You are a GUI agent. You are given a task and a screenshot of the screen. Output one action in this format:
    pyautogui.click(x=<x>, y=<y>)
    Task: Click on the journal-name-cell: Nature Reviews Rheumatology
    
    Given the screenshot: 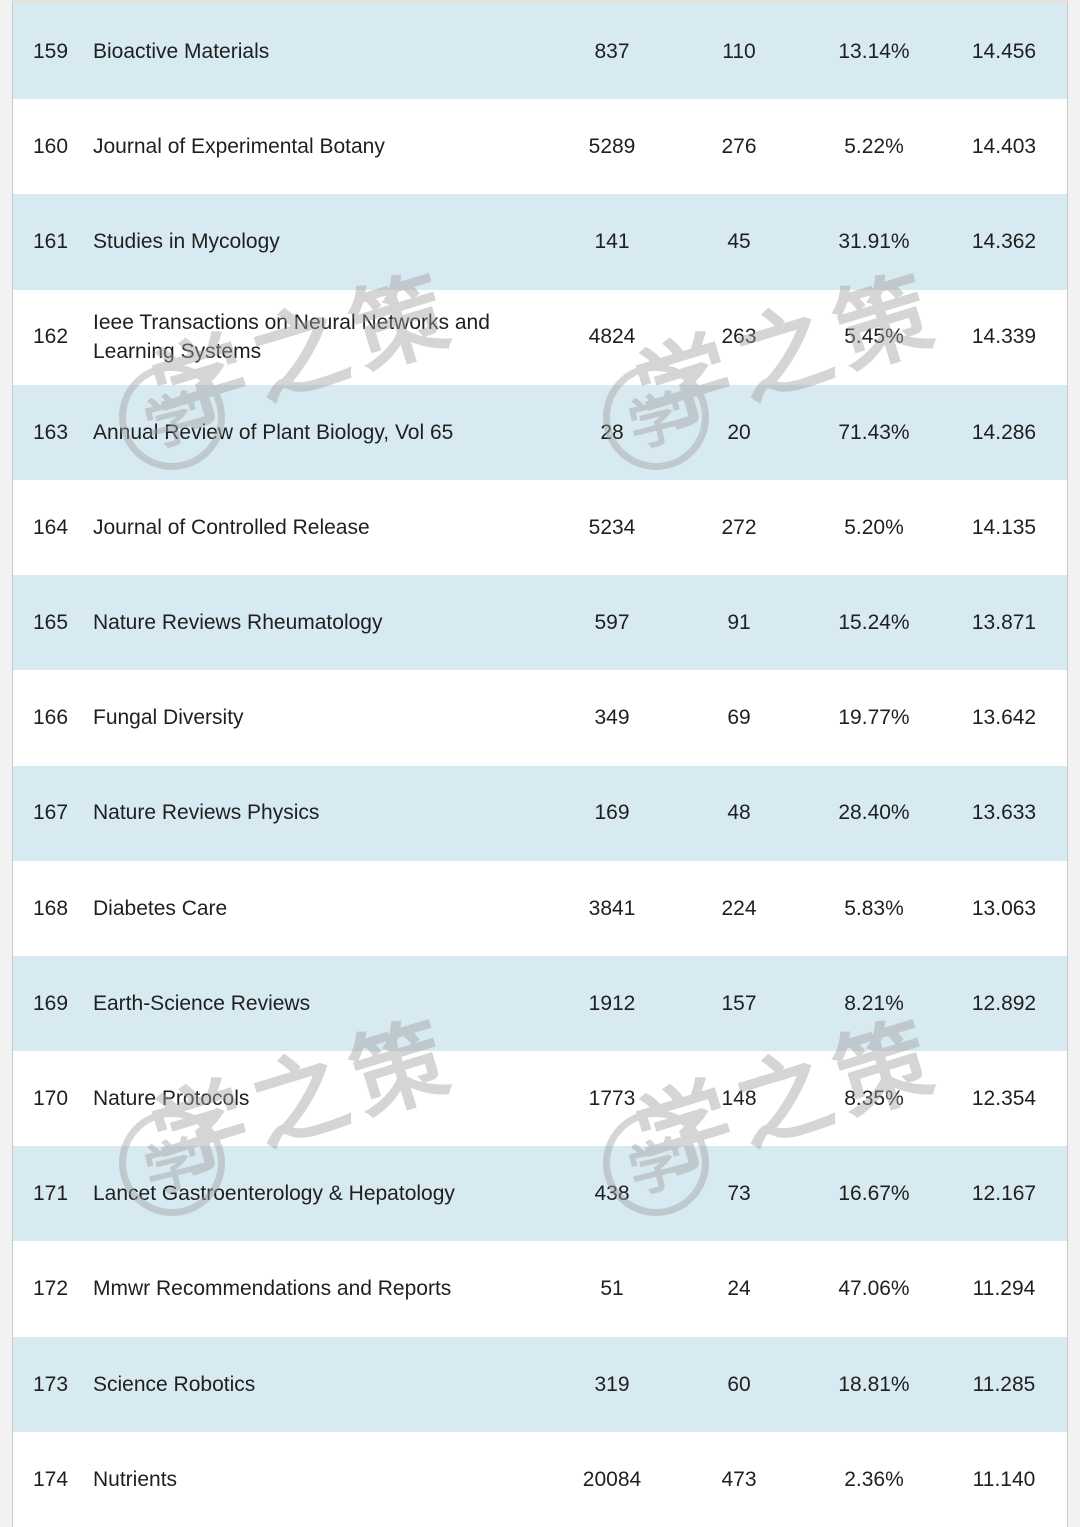 What is the action you would take?
    pyautogui.click(x=238, y=623)
    